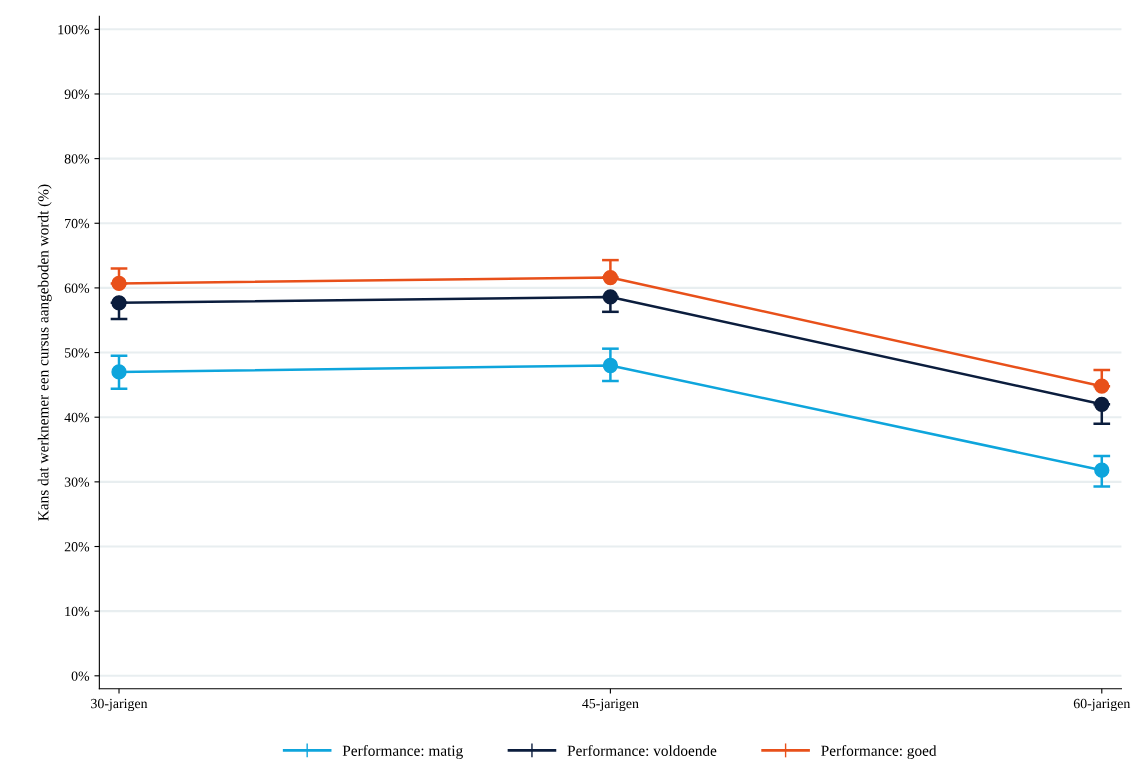  What do you see at coordinates (879, 752) in the screenshot?
I see `legend-label: Performance: goed` at bounding box center [879, 752].